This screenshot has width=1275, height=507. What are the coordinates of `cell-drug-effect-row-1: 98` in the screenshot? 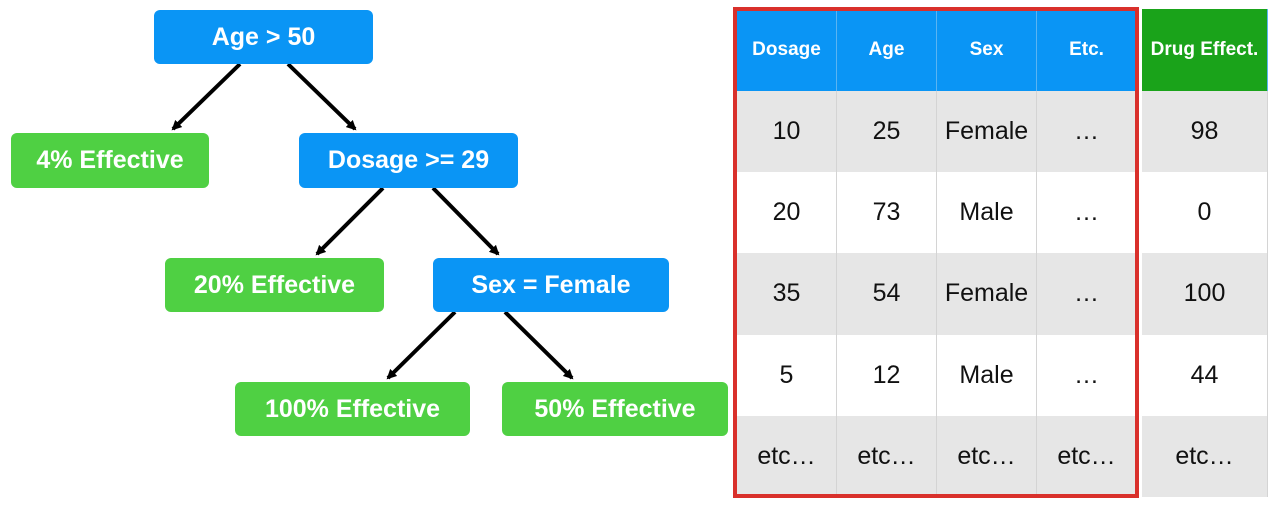 It's located at (1205, 132).